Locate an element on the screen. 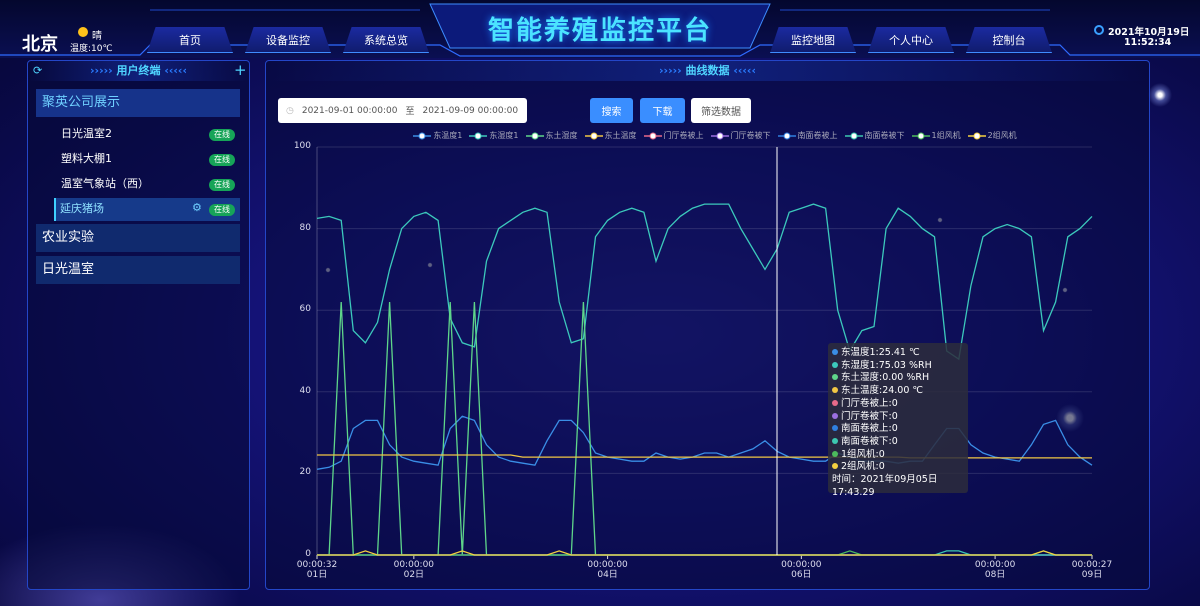  nav-item: 系统总览 is located at coordinates (386, 40).